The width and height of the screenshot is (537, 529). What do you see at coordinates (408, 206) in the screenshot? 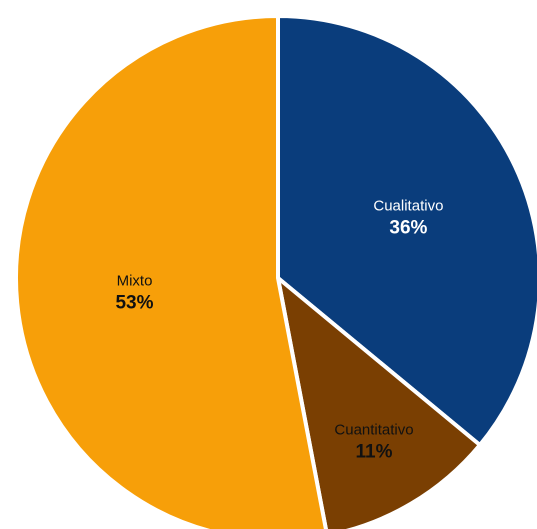
I see `slice-label-cualitativo: Cualitativo` at bounding box center [408, 206].